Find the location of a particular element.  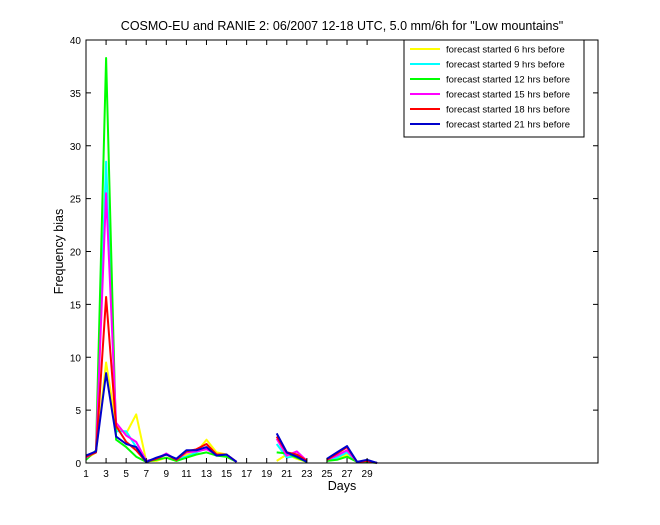

x-tick-label: 17 is located at coordinates (247, 474).